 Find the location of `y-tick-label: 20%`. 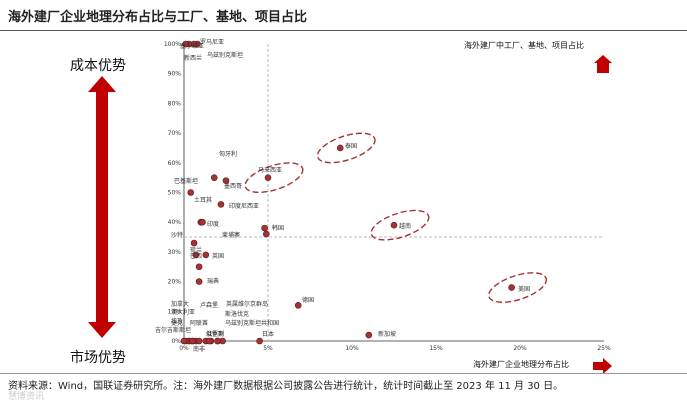

y-tick-label: 20% is located at coordinates (175, 282).